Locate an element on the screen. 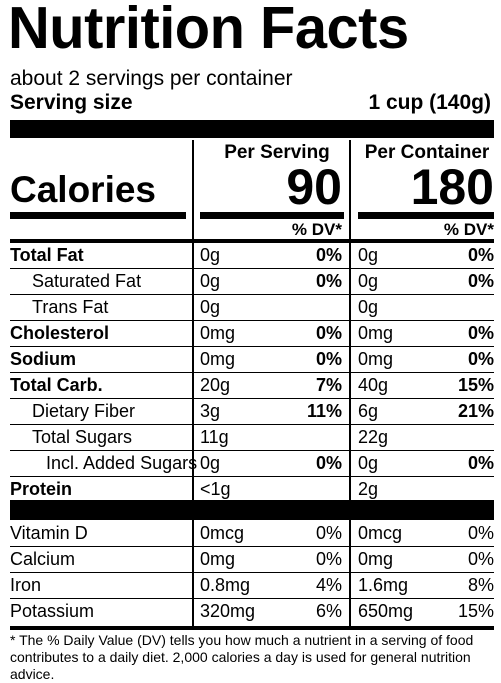 The height and width of the screenshot is (683, 501). container-dv: 15% is located at coordinates (475, 385).